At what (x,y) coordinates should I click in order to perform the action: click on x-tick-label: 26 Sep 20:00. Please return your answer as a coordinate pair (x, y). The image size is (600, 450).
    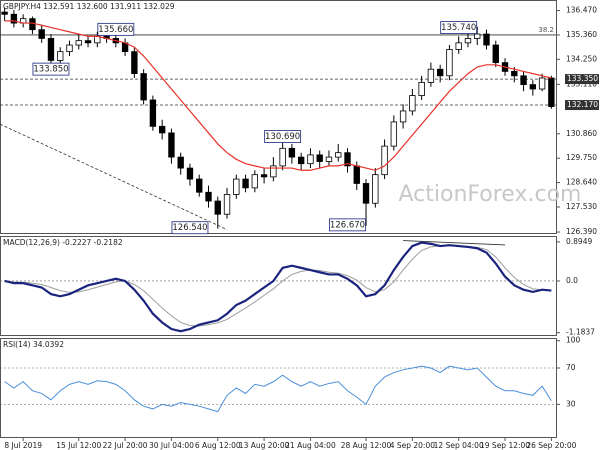
    Looking at the image, I should click on (551, 445).